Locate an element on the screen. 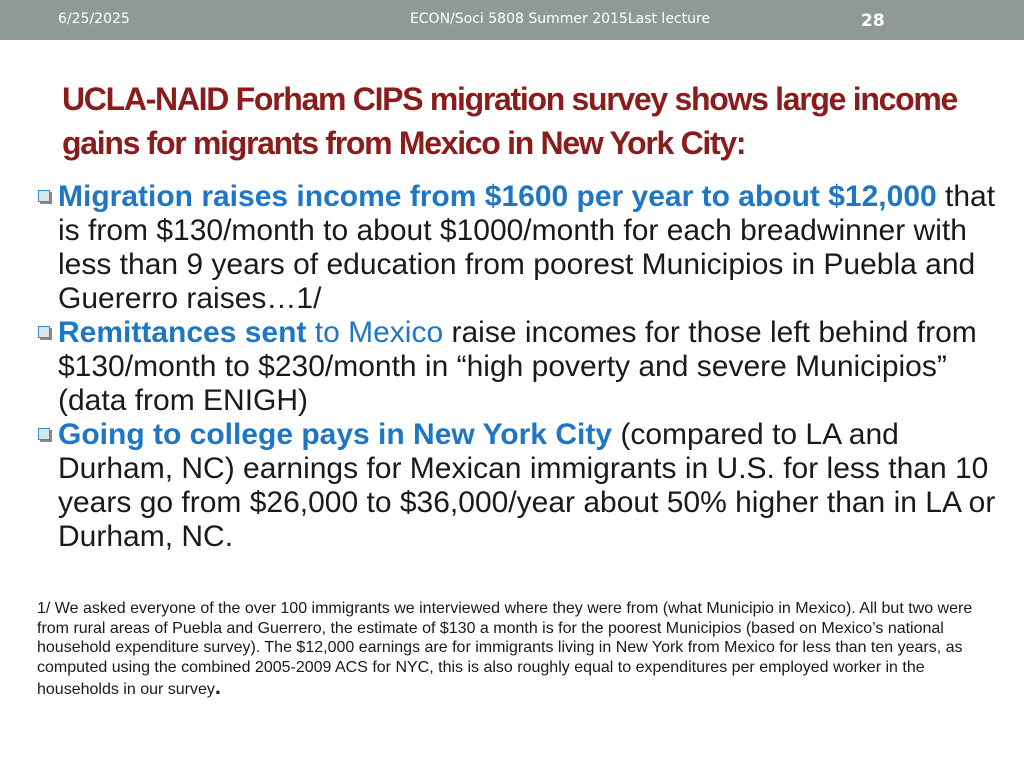 The width and height of the screenshot is (1024, 768). footnote-period: . is located at coordinates (218, 686).